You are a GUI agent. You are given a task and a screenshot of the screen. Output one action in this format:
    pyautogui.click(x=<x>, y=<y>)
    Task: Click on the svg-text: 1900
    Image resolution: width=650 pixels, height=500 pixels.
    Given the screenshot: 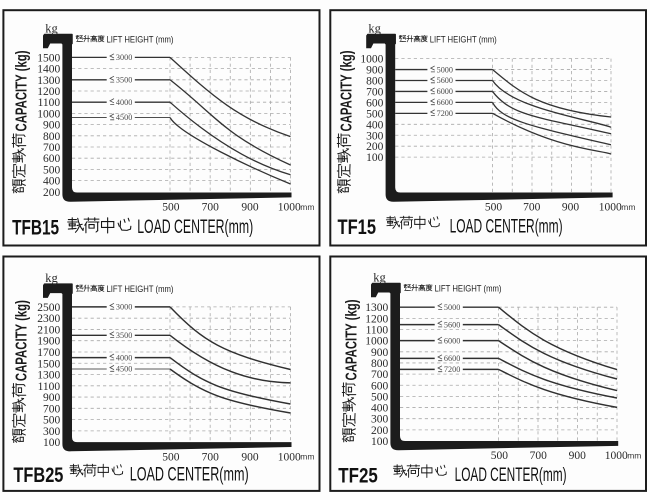 What is the action you would take?
    pyautogui.click(x=48, y=342)
    